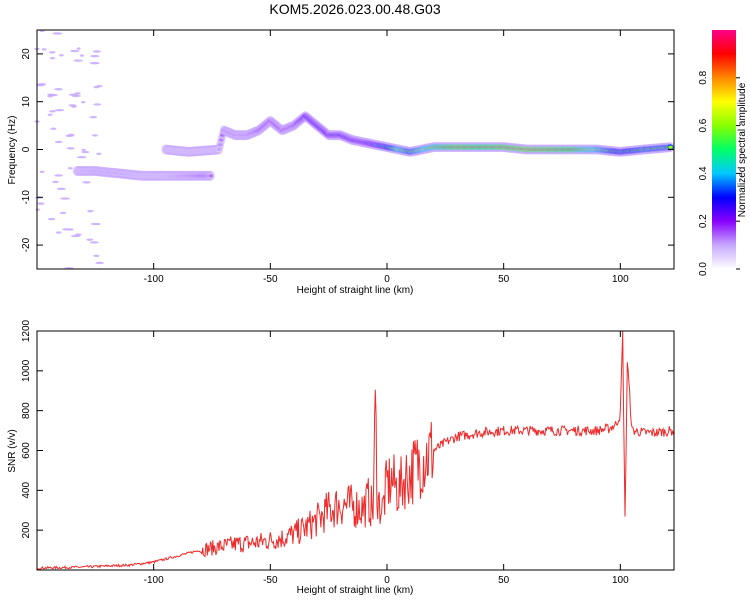 The height and width of the screenshot is (600, 750). I want to click on heatmap-x-tick-label: -50, so click(270, 279).